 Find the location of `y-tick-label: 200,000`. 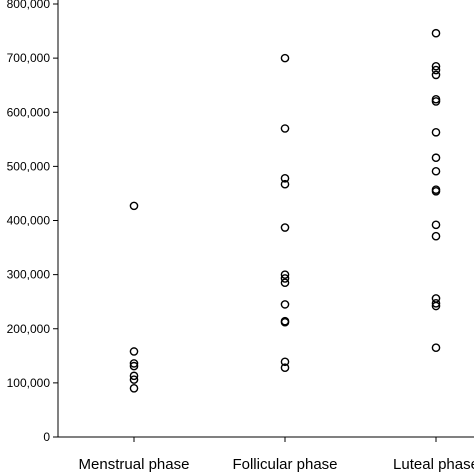

y-tick-label: 200,000 is located at coordinates (29, 329).